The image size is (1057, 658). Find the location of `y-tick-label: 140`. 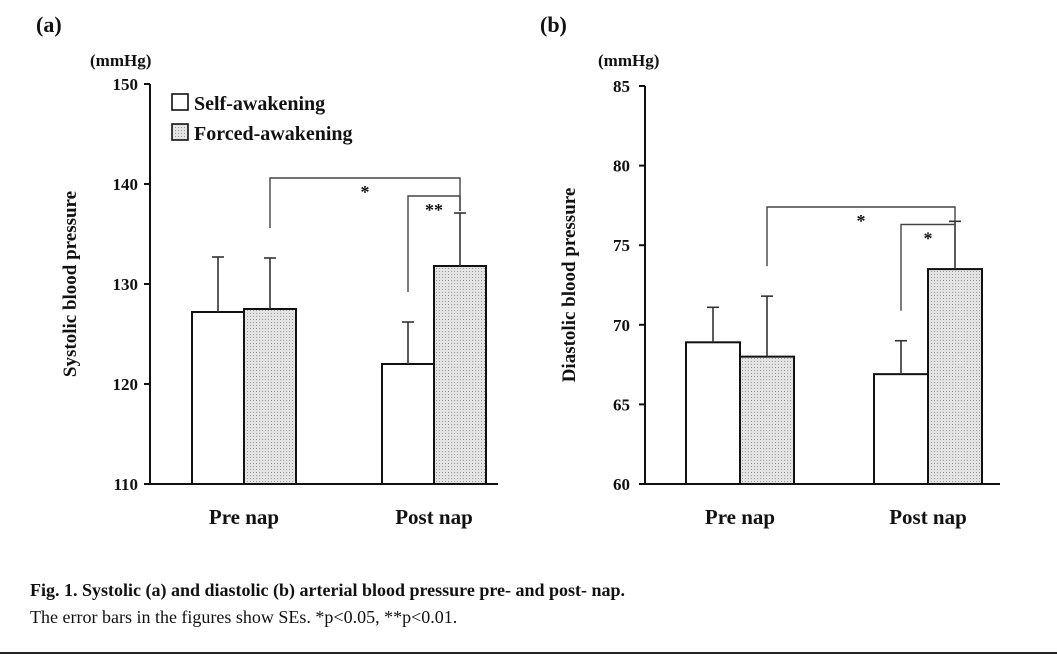

y-tick-label: 140 is located at coordinates (126, 184).